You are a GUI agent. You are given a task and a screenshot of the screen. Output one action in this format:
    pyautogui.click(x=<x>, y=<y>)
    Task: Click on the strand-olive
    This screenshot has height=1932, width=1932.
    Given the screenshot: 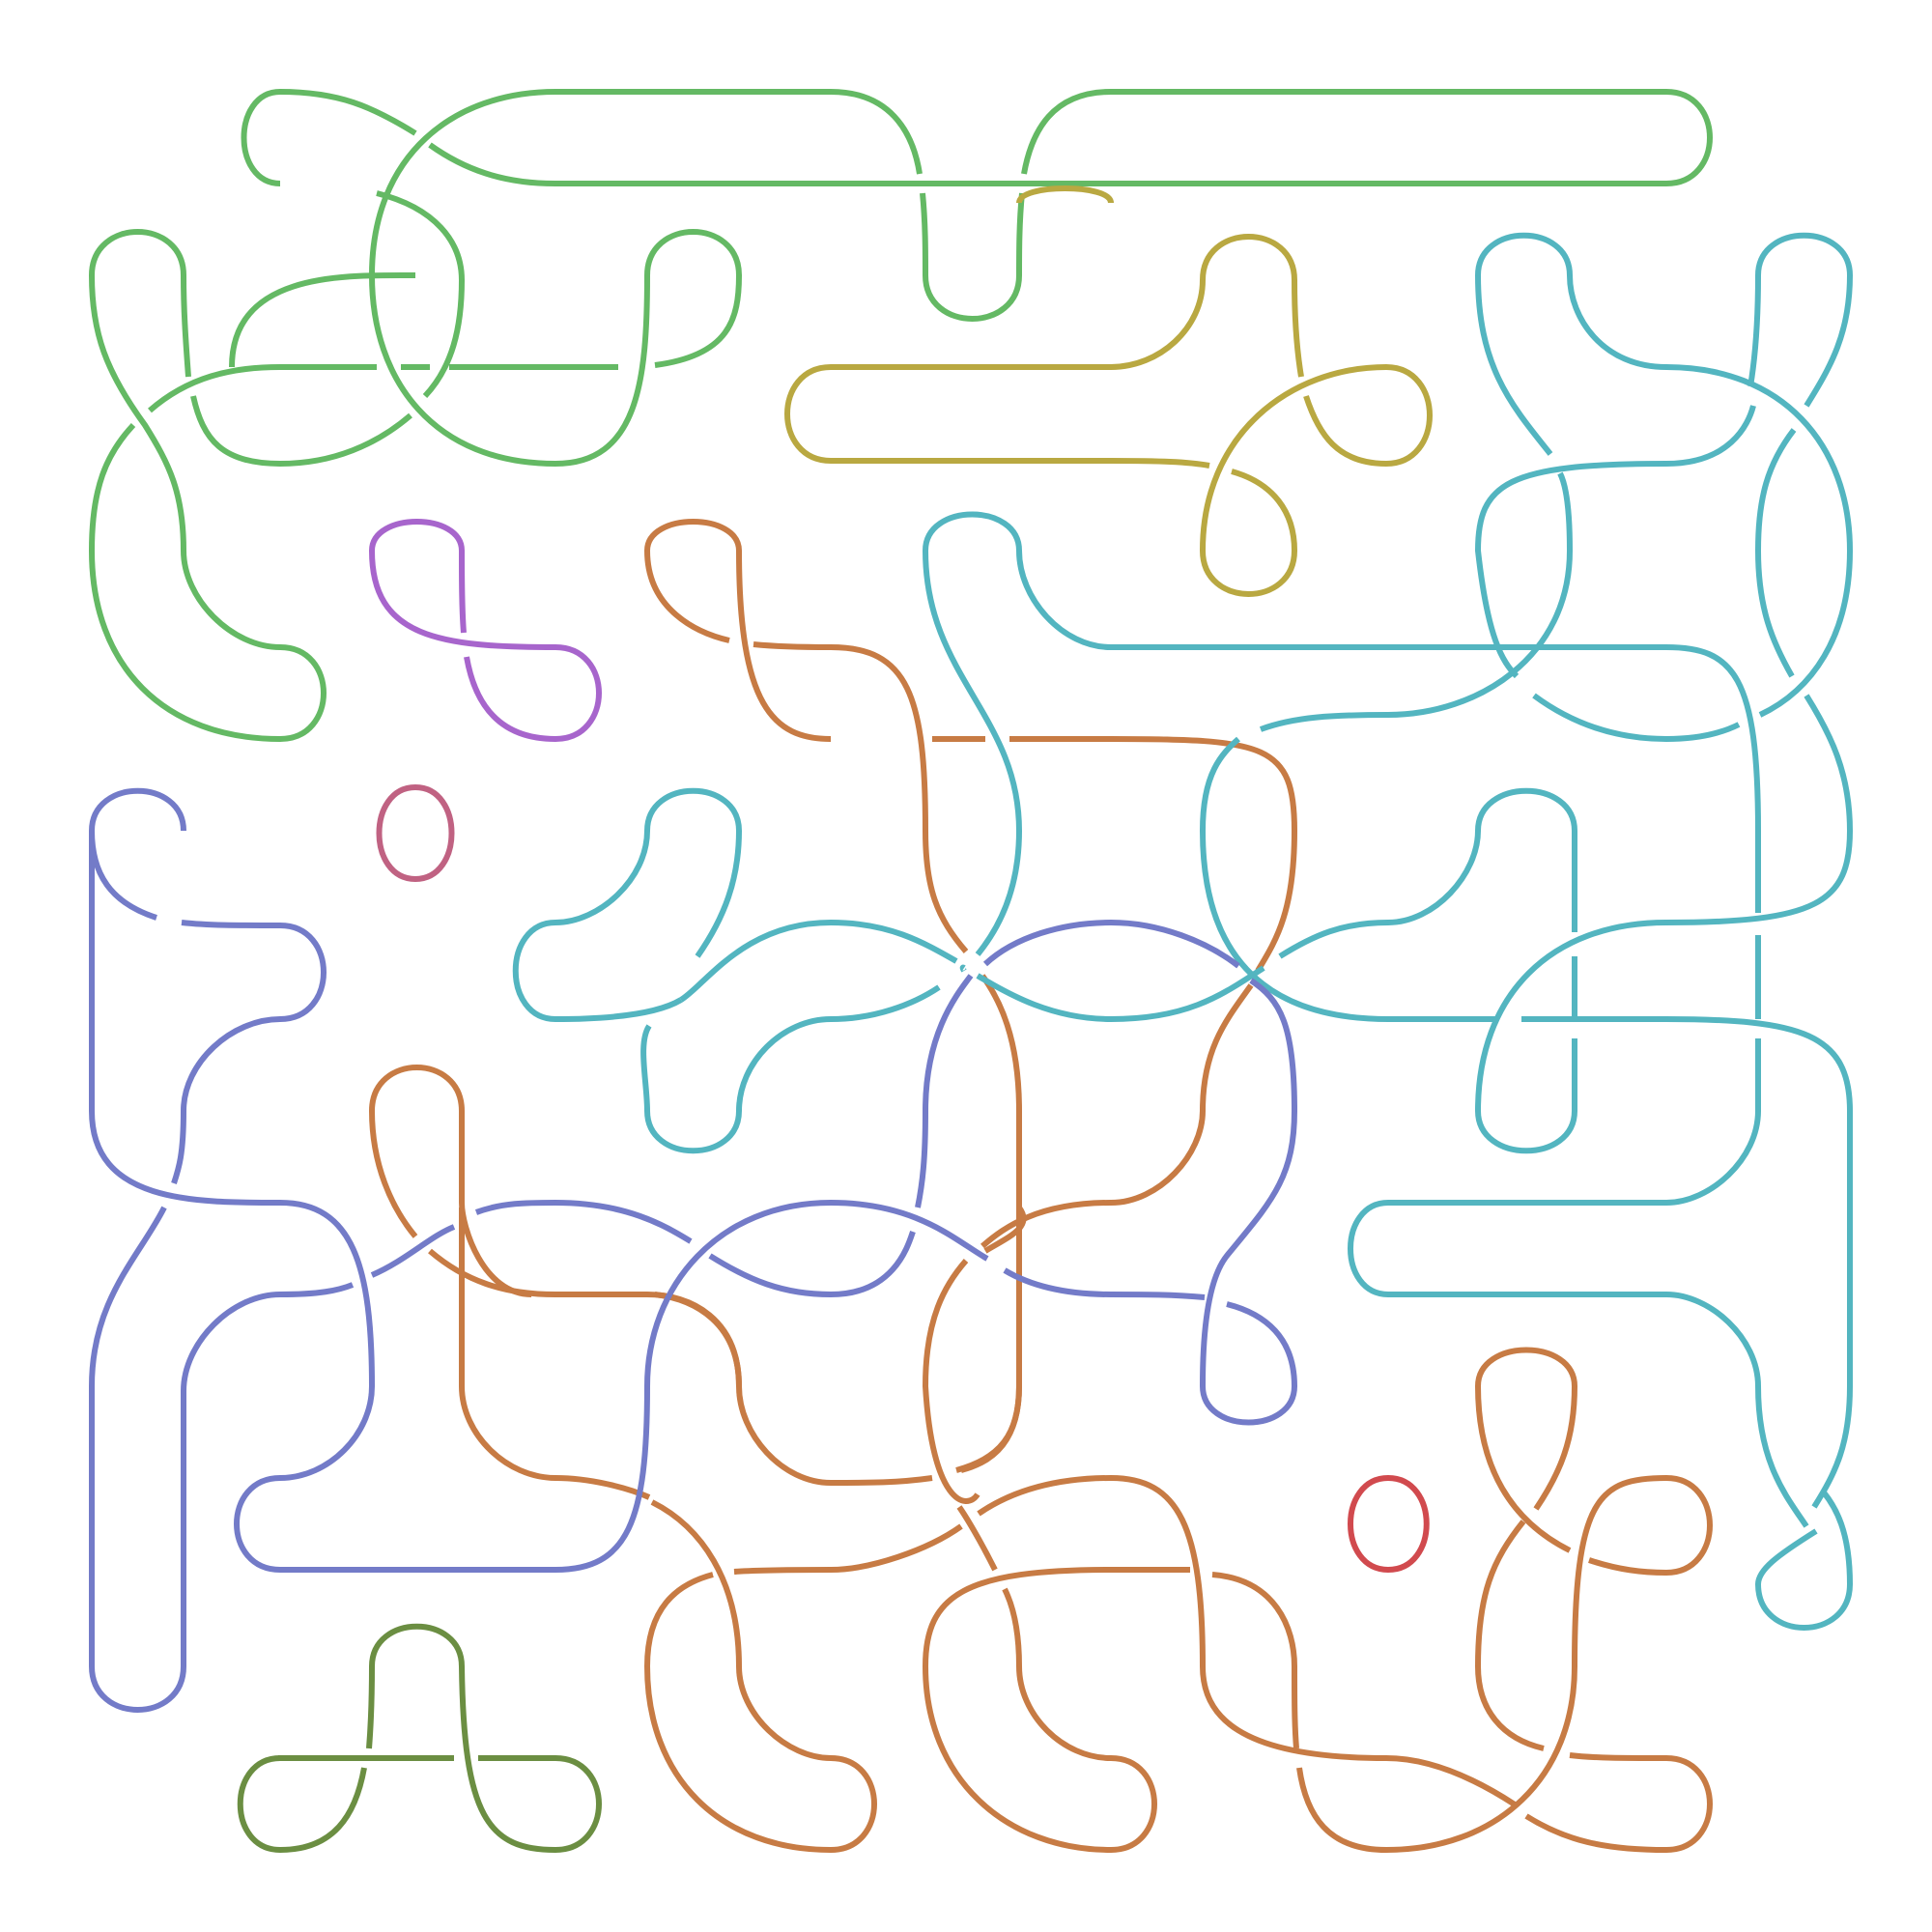 What is the action you would take?
    pyautogui.click(x=1108, y=391)
    